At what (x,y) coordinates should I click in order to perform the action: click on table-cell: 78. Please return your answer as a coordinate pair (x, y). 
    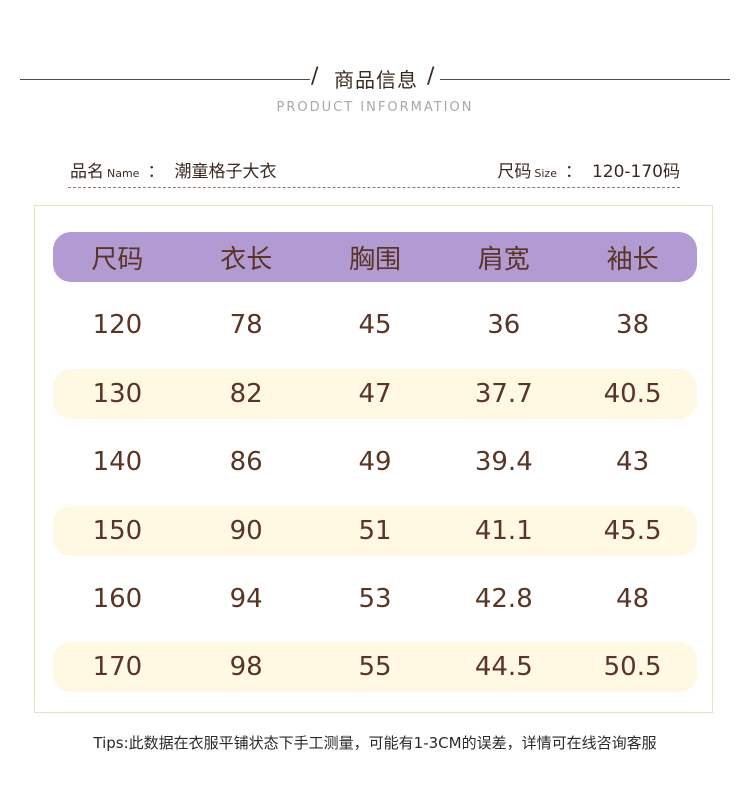
    Looking at the image, I should click on (246, 325).